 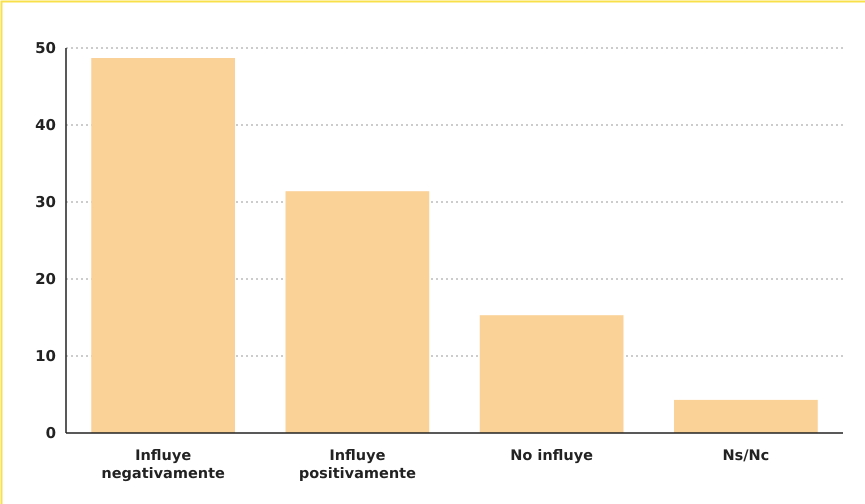 What do you see at coordinates (45, 355) in the screenshot?
I see `y-tick-label: 10` at bounding box center [45, 355].